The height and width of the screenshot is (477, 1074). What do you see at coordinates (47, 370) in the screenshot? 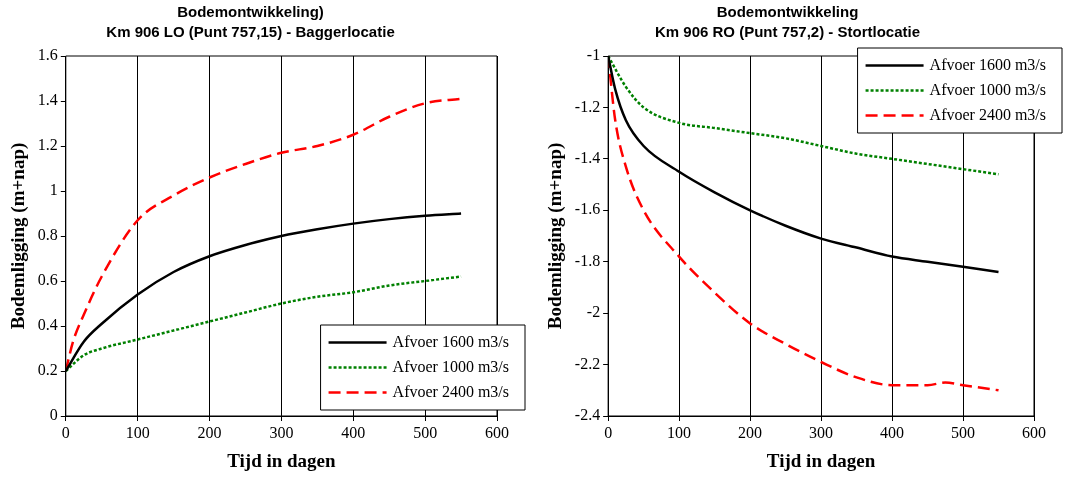
I see `y-tick-label: 0.2` at bounding box center [47, 370].